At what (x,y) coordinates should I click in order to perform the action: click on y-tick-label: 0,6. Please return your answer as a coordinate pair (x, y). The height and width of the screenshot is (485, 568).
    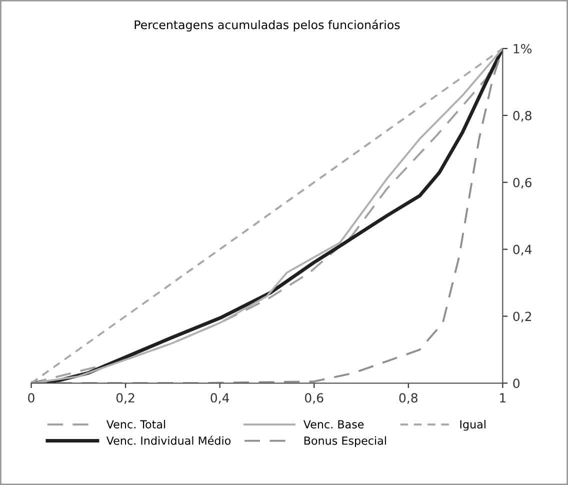
    Looking at the image, I should click on (522, 183).